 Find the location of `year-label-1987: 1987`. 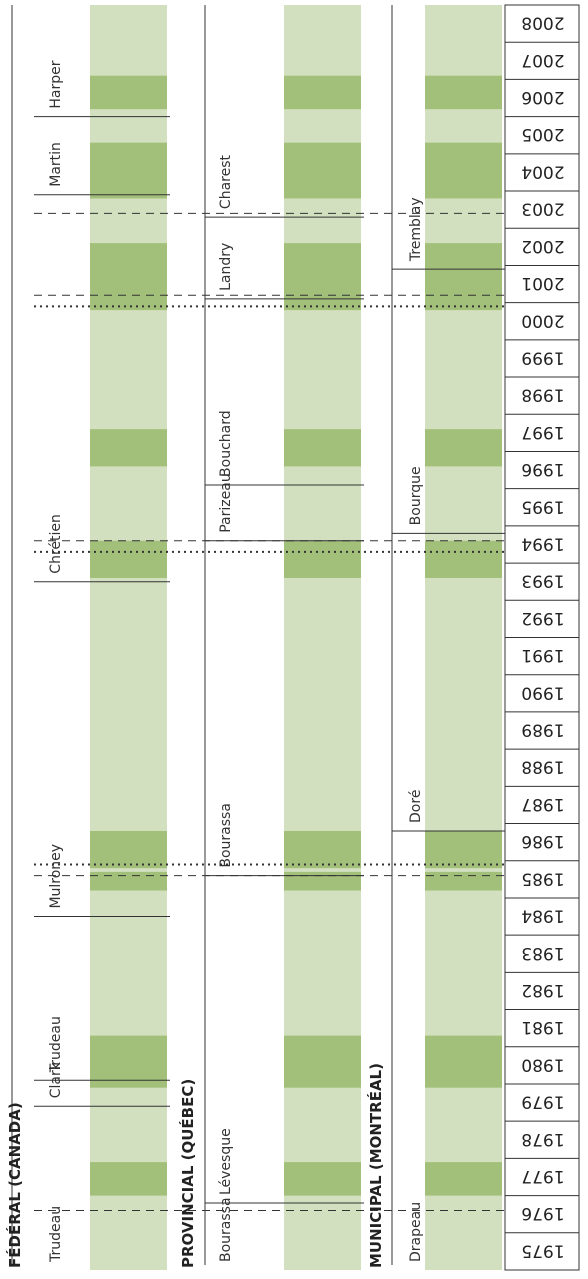

year-label-1987: 1987 is located at coordinates (542, 804).